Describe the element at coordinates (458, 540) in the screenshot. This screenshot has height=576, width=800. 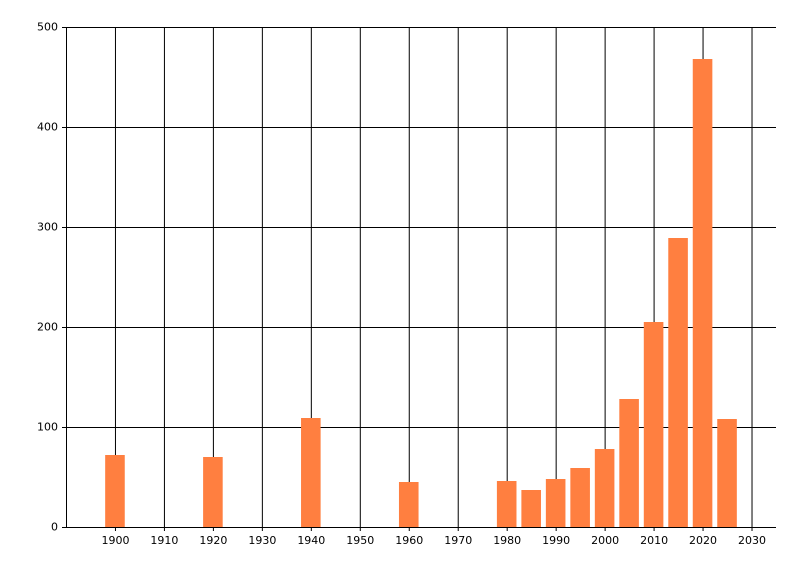
I see `x-tick-label: 1970` at that location.